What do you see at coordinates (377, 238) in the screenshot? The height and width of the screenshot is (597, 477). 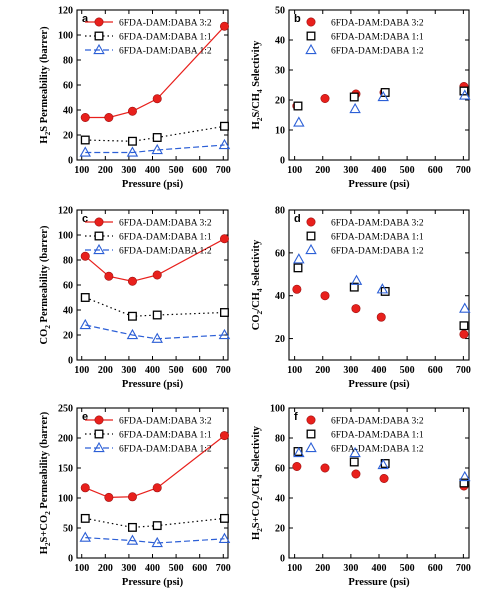 I see `legend-label: 6FDA-DAM:DABA 1:1` at bounding box center [377, 238].